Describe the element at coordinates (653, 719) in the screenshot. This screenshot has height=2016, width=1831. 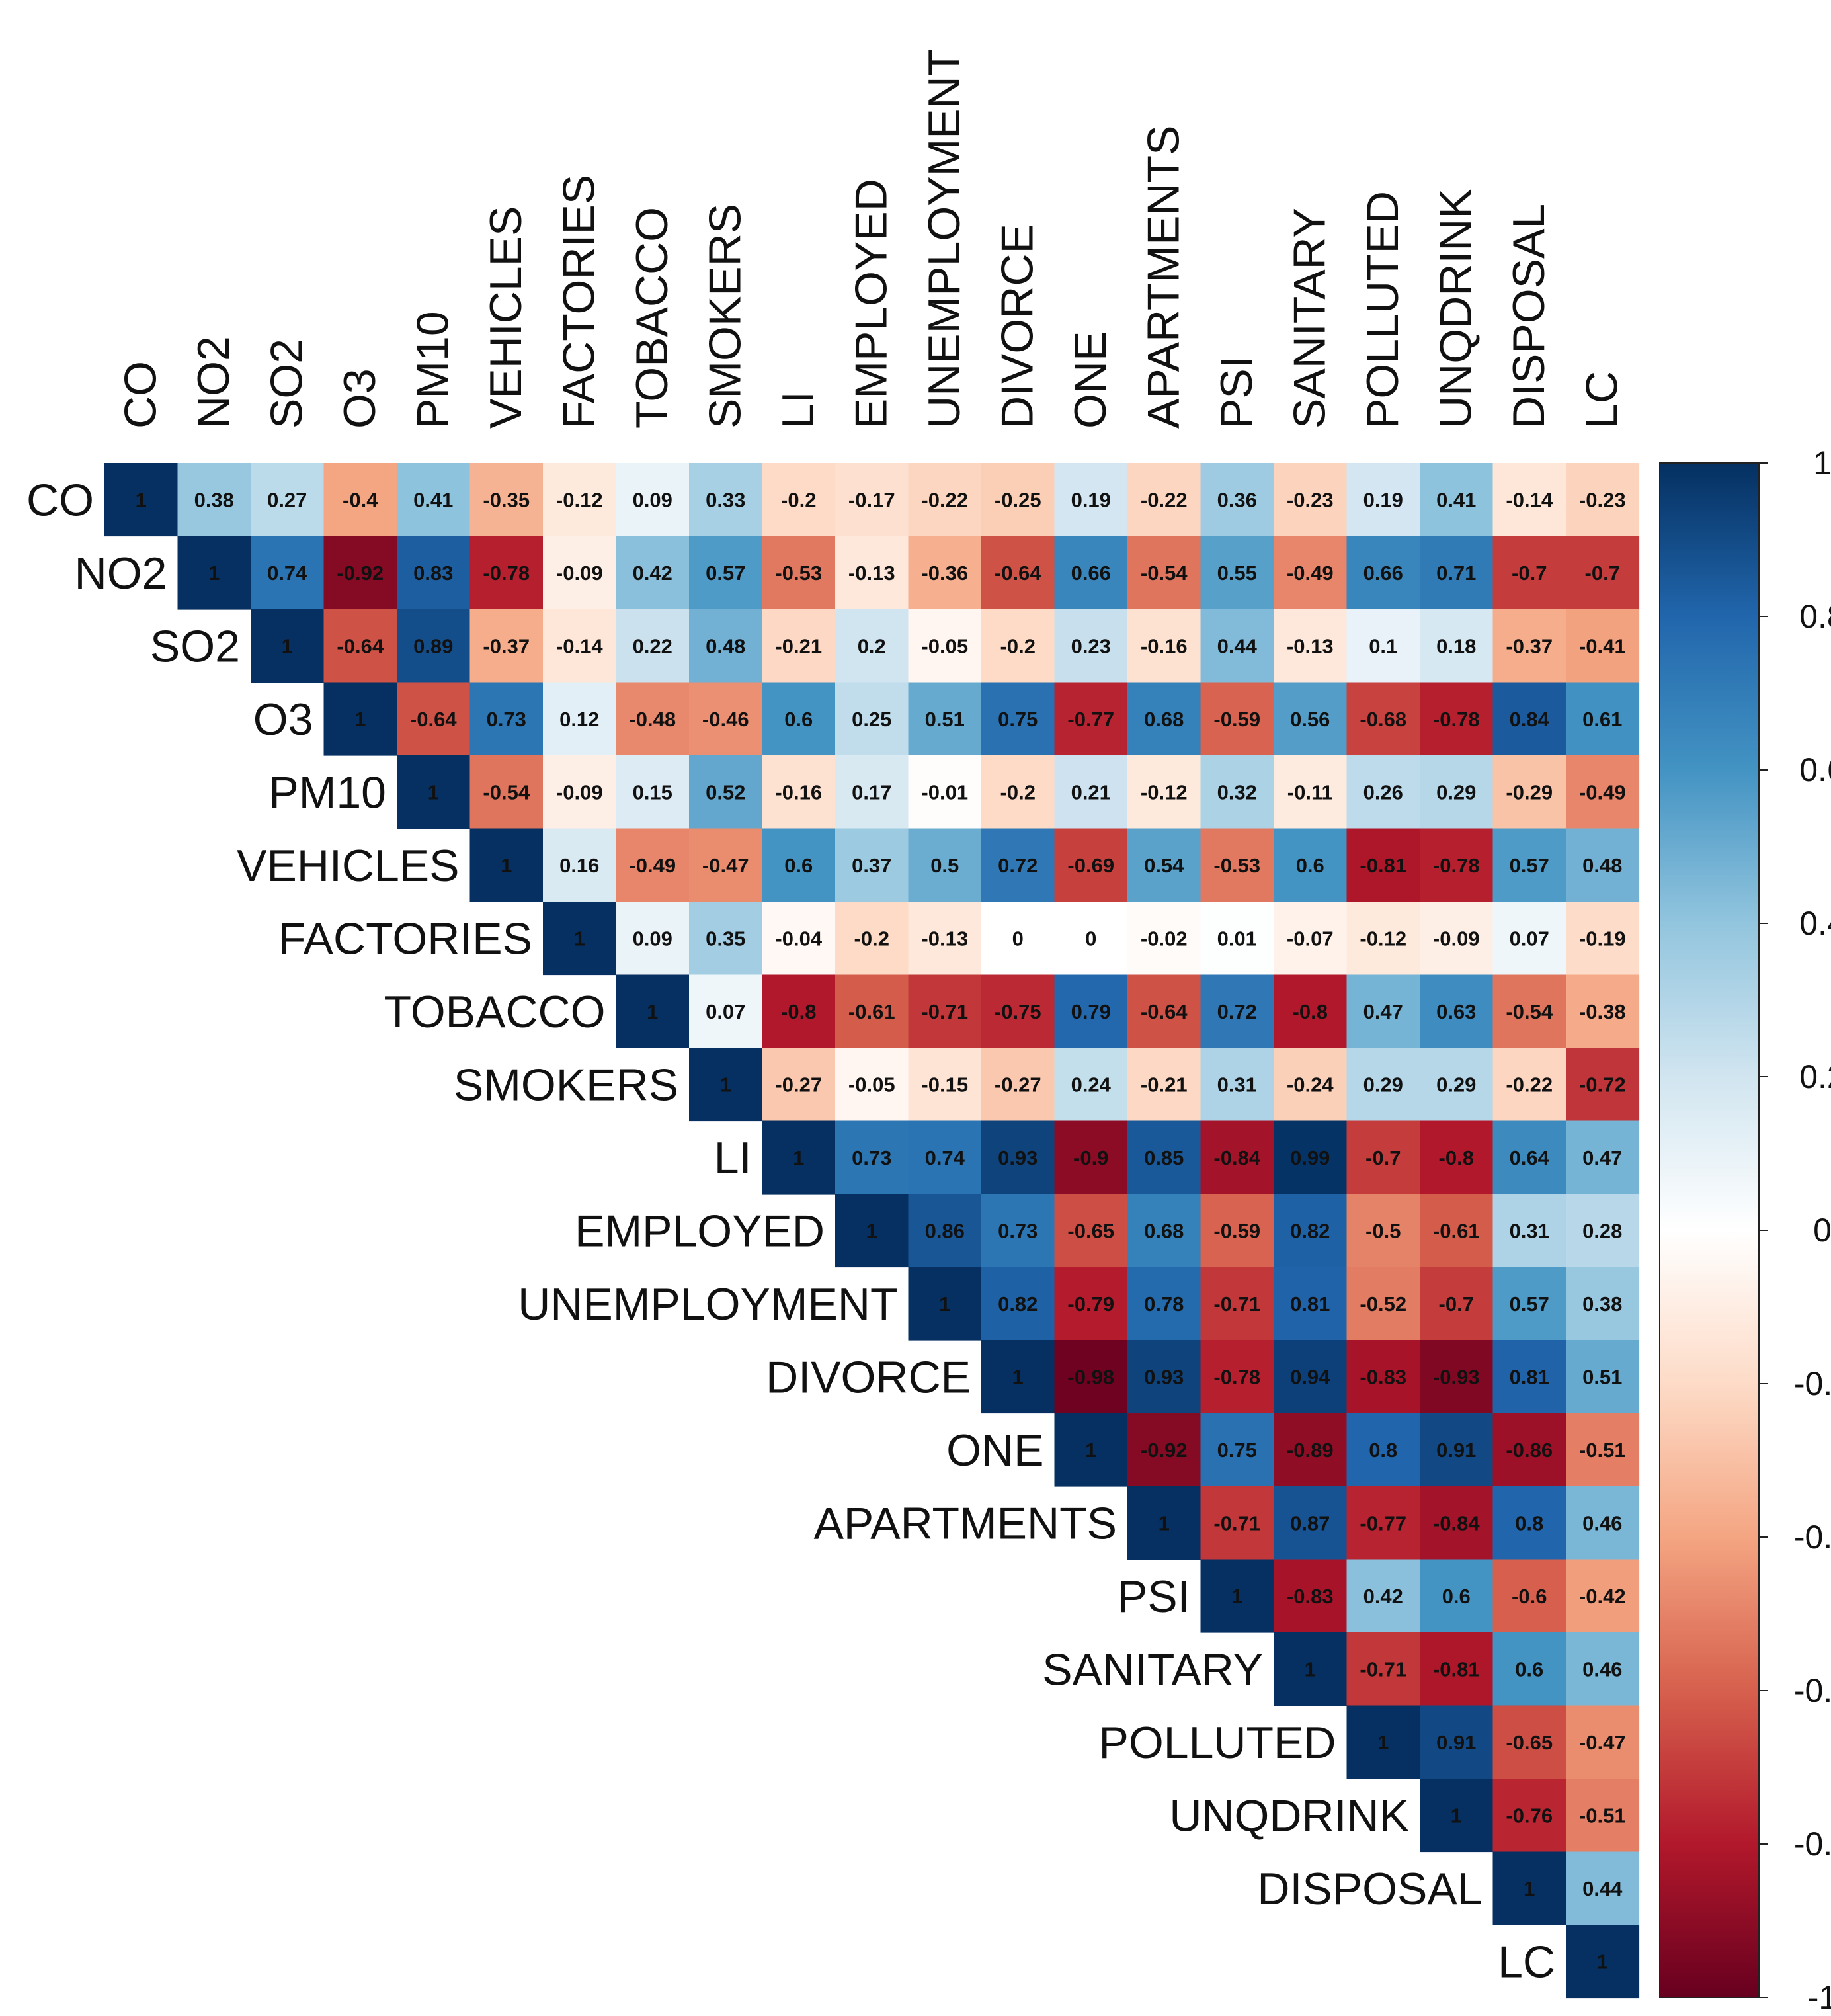
I see `cell-o3-tobacco` at that location.